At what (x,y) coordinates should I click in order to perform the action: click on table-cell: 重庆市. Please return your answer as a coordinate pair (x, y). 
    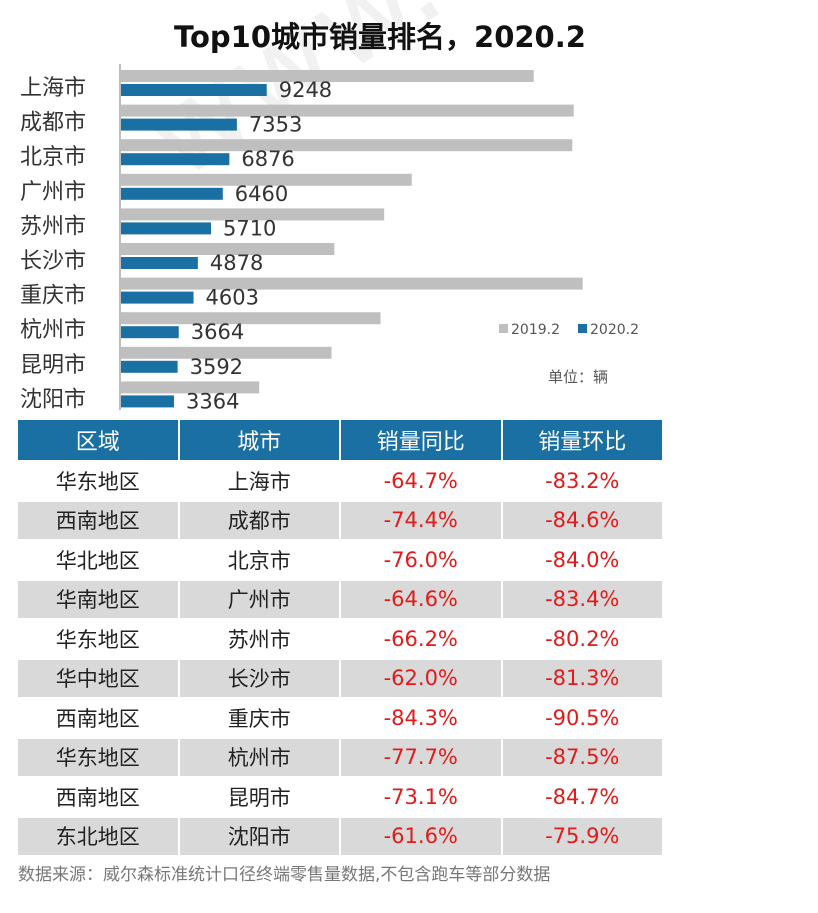
    Looking at the image, I should click on (260, 717).